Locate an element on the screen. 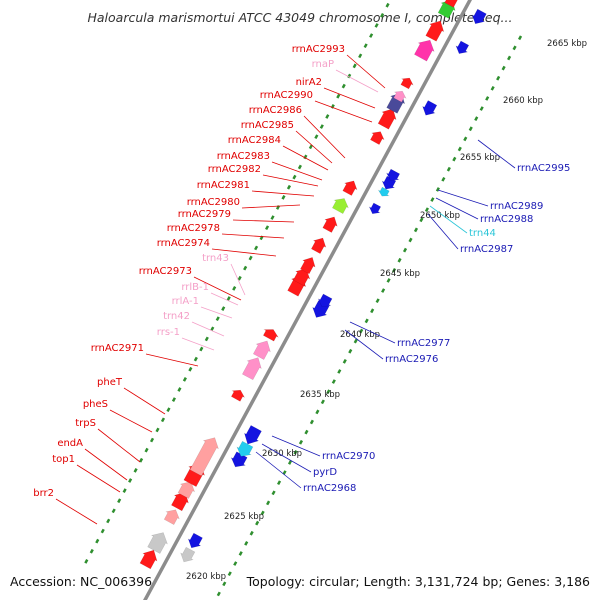 Image resolution: width=600 pixels, height=600 pixels. gene-label: rrnAC2993 is located at coordinates (318, 49).